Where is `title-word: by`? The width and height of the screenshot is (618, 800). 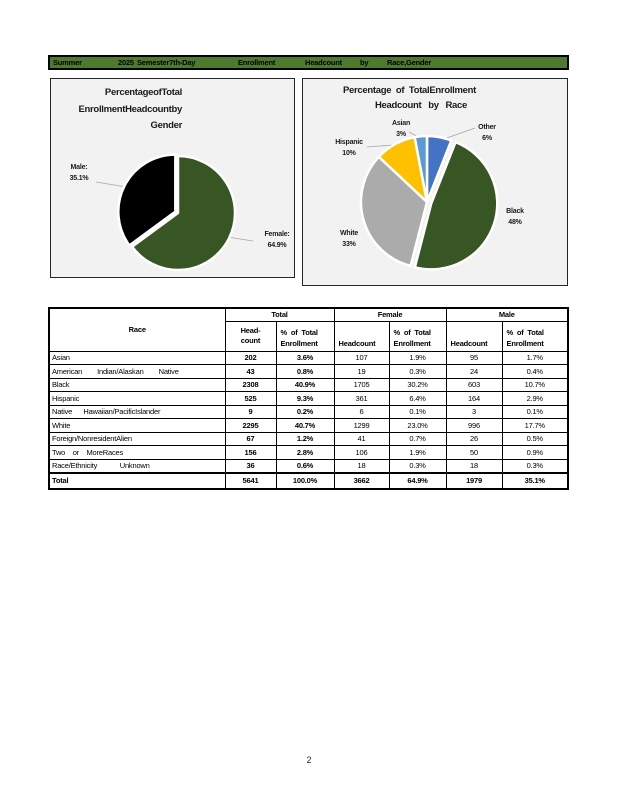
title-word: by is located at coordinates (364, 62).